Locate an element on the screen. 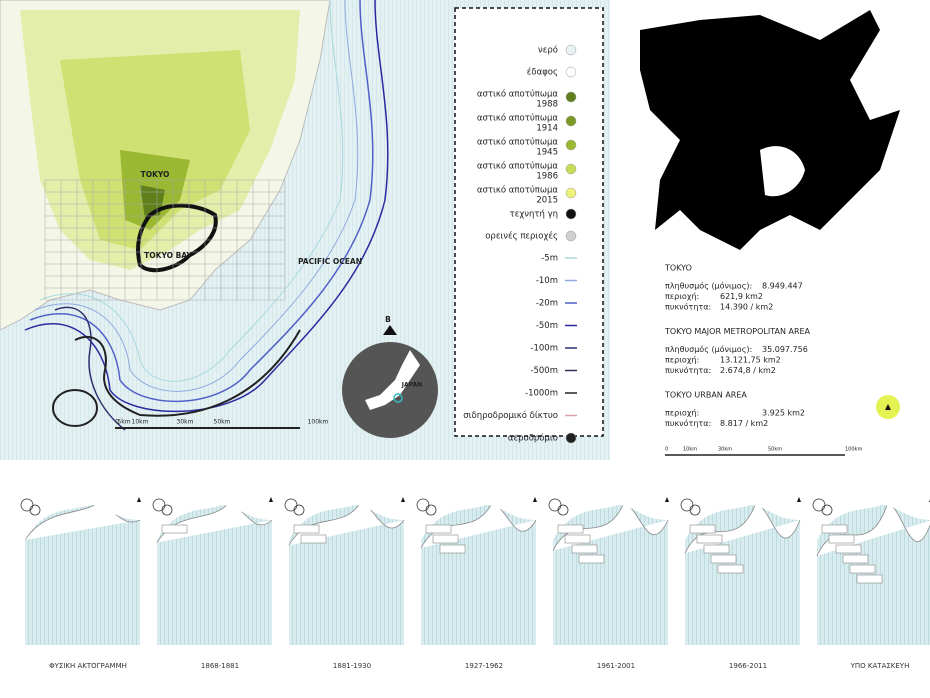 Image resolution: width=930 pixels, height=698 pixels. timeline-label: ΥΠΟ ΚΑΤΑΣΚΕΥΗ is located at coordinates (880, 666).